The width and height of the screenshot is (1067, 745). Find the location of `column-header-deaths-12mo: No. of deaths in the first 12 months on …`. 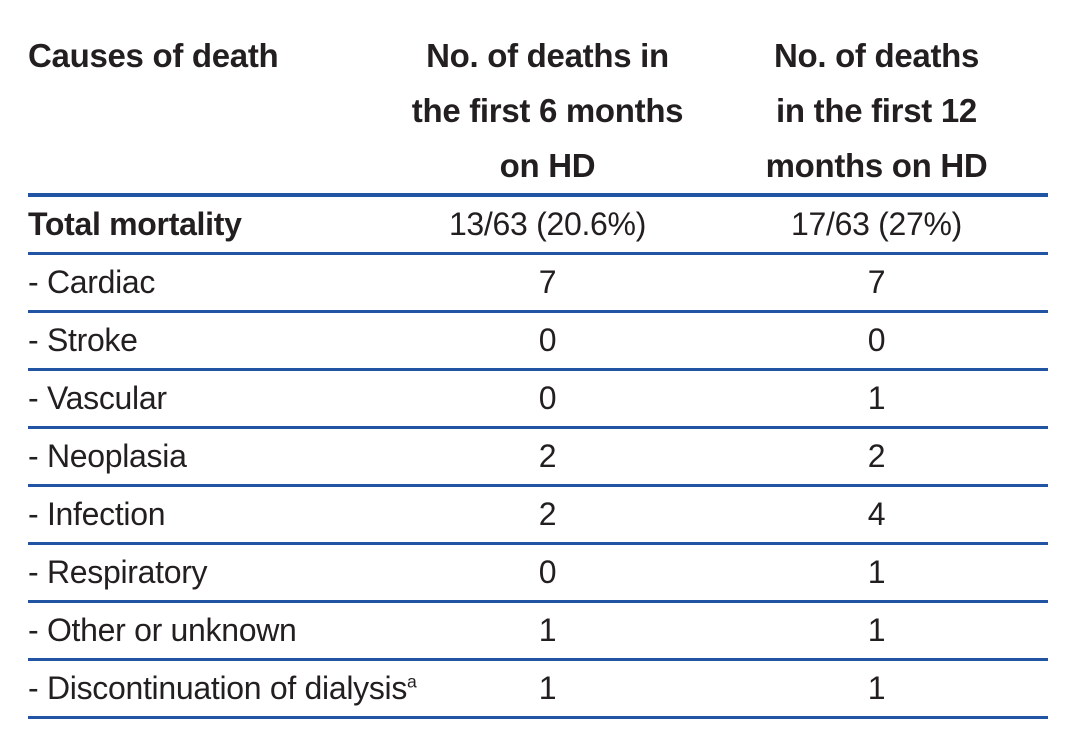

column-header-deaths-12mo: No. of deaths in the first 12 months on … is located at coordinates (876, 110).